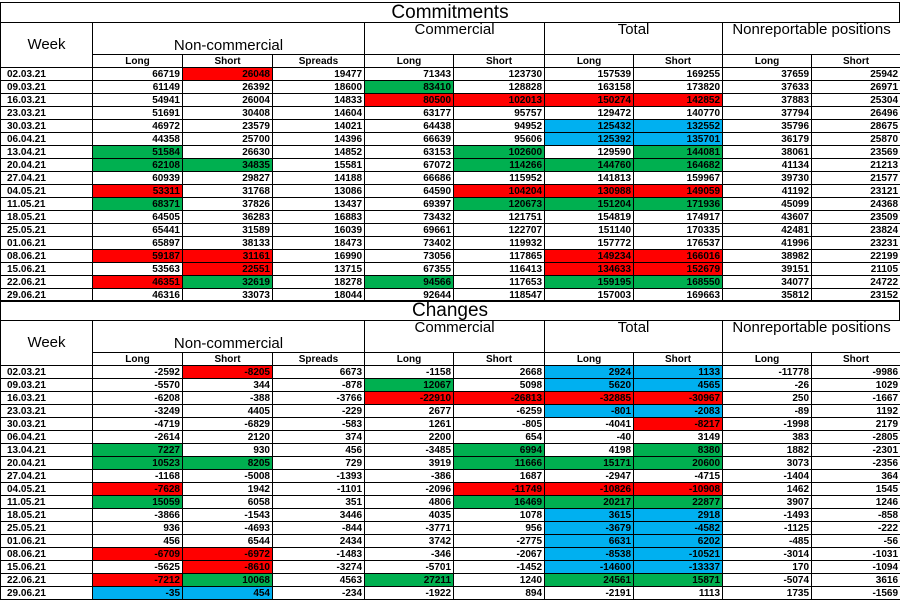 Image resolution: width=900 pixels, height=600 pixels. What do you see at coordinates (678, 230) in the screenshot?
I see `value-cell: 170335` at bounding box center [678, 230].